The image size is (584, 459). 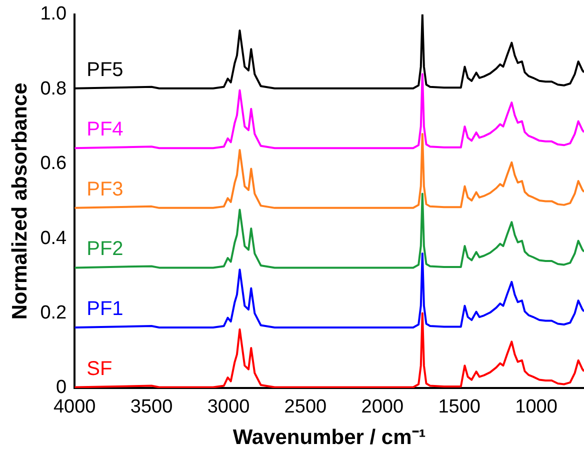 I want to click on y-tick-label: 0.8, so click(x=53, y=89).